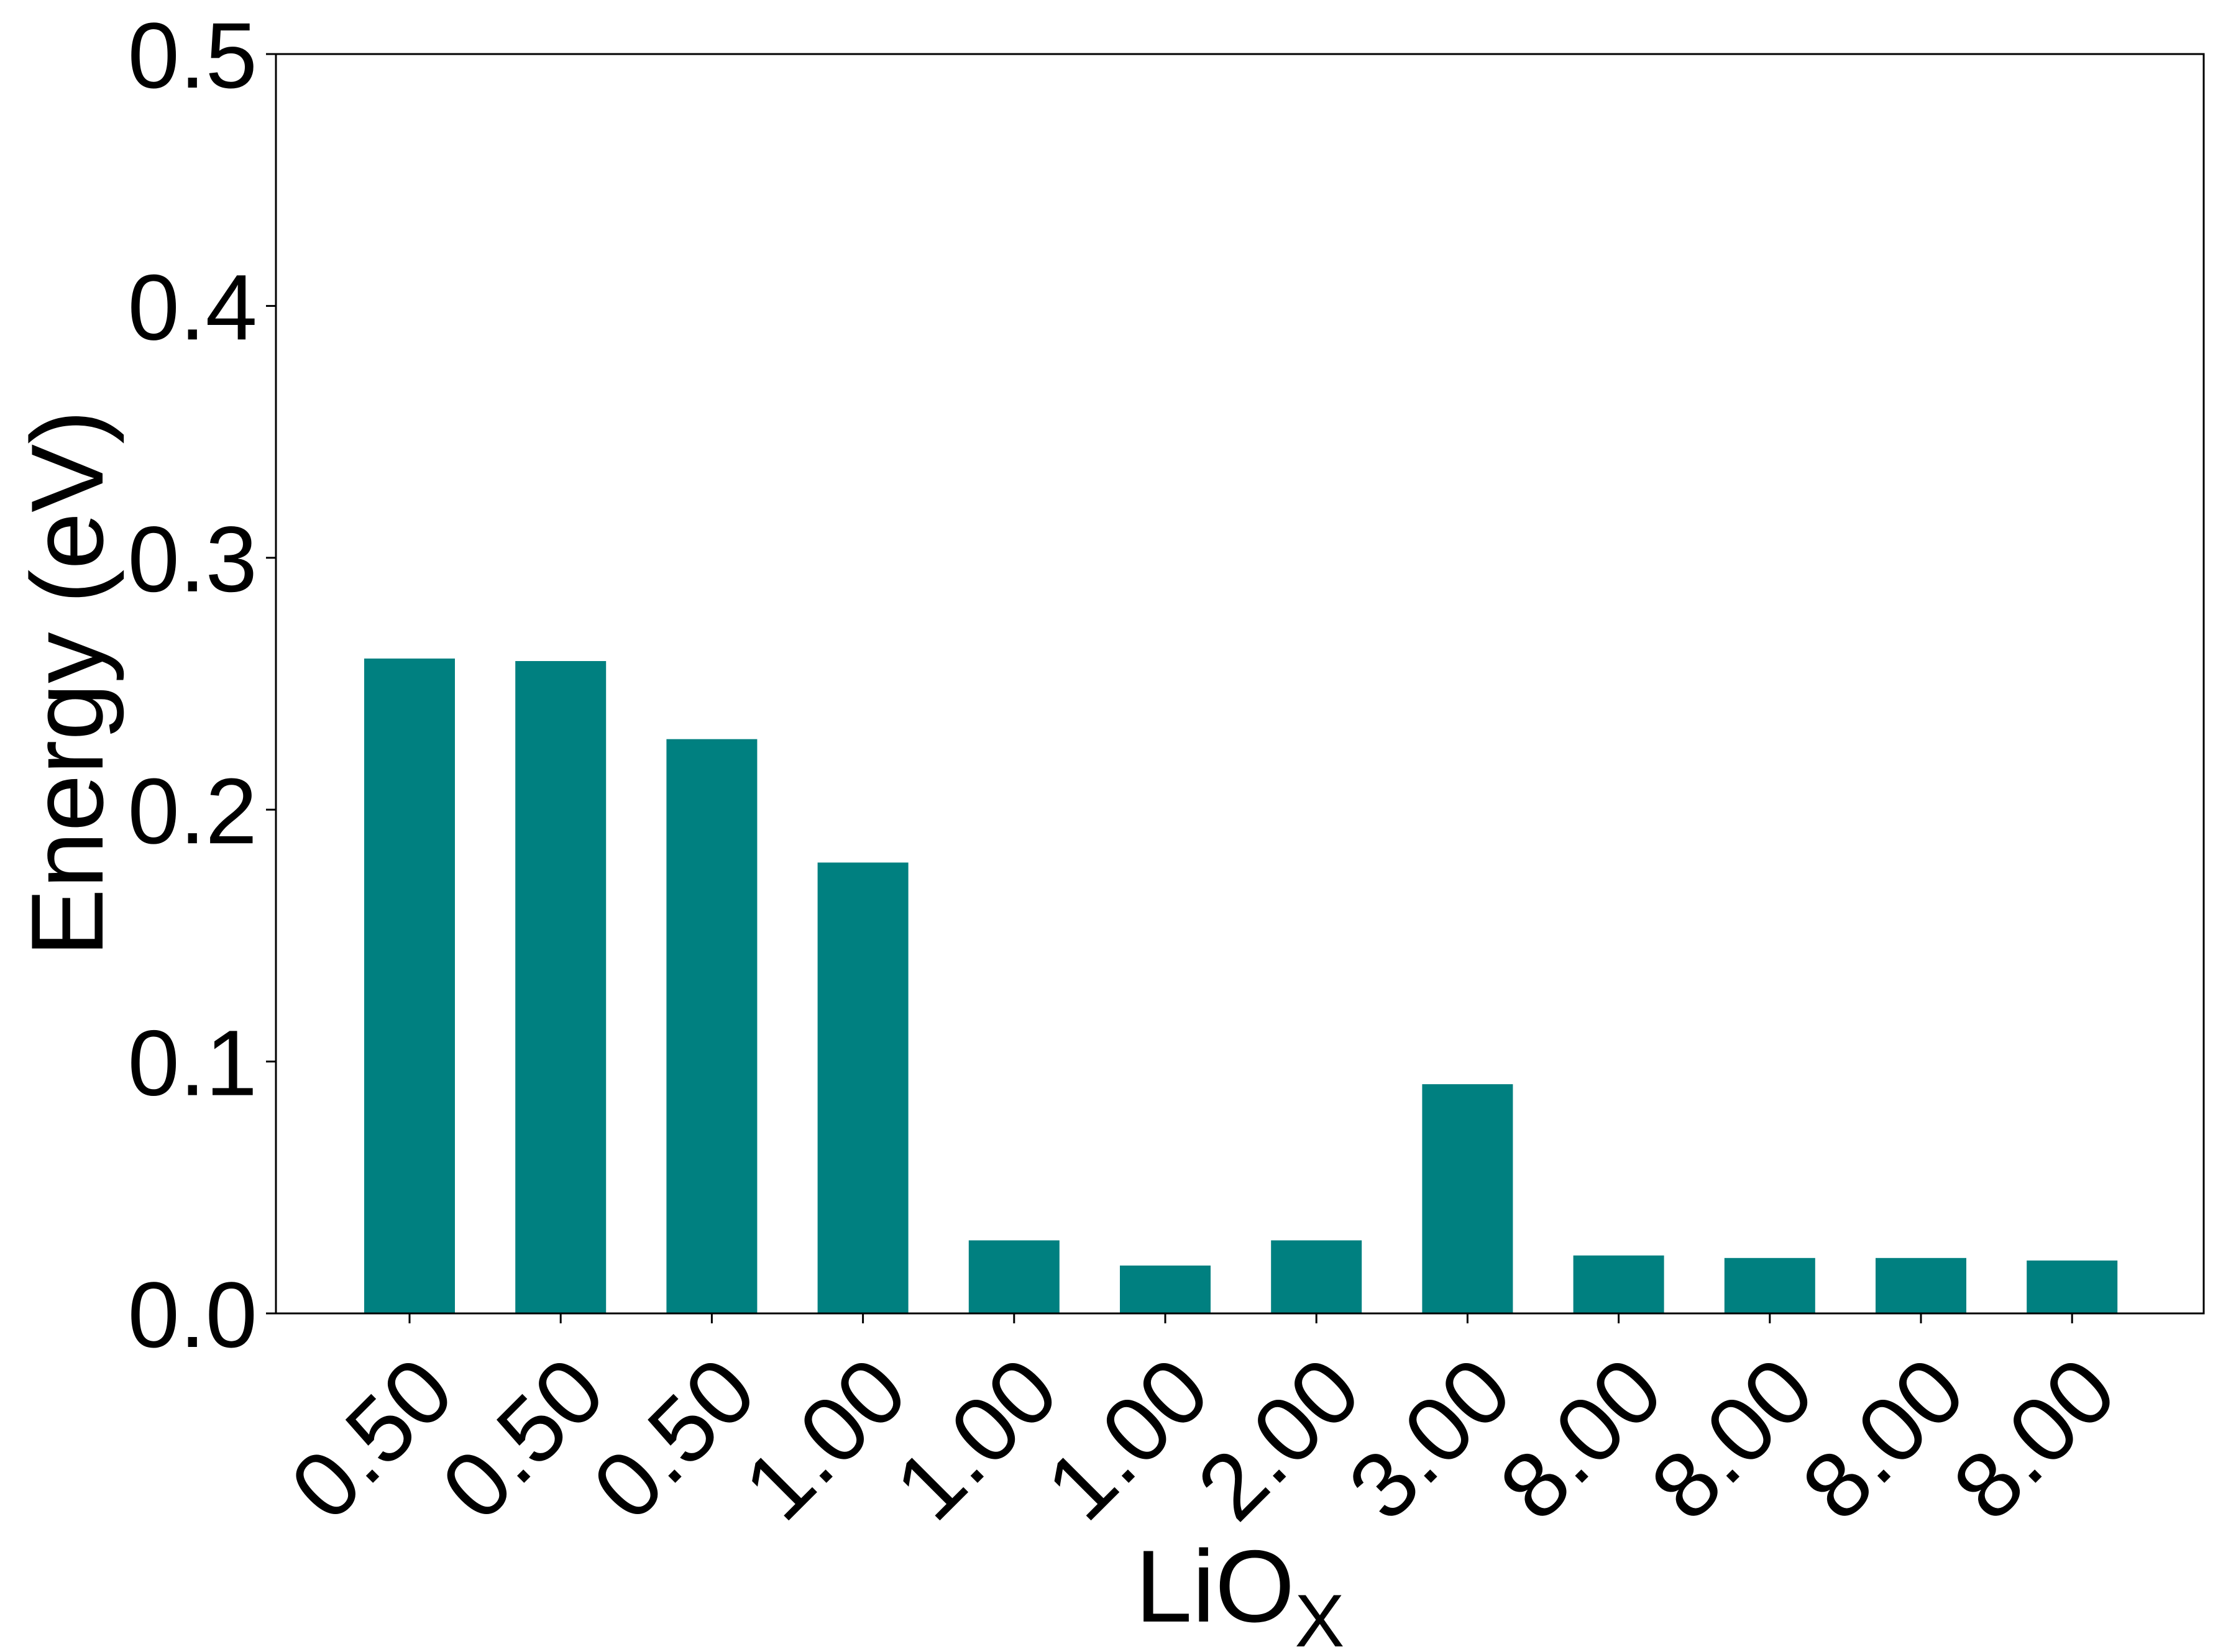 This screenshot has width=2218, height=1652. What do you see at coordinates (192, 811) in the screenshot?
I see `y-tick-label-3: 0.2` at bounding box center [192, 811].